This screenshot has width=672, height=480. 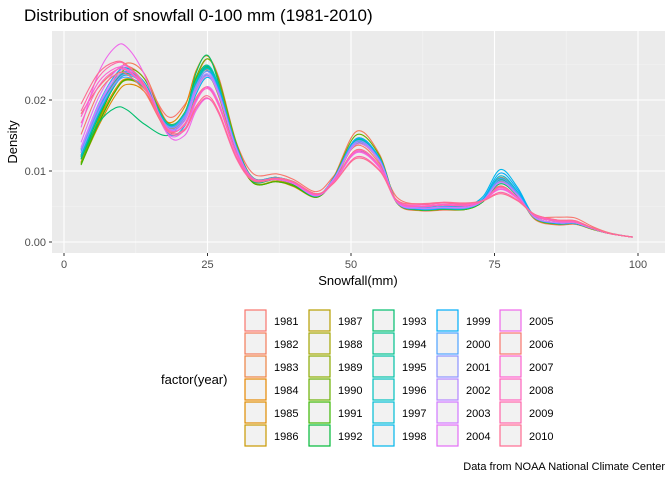 I want to click on legend-key-1983, so click(x=255, y=366).